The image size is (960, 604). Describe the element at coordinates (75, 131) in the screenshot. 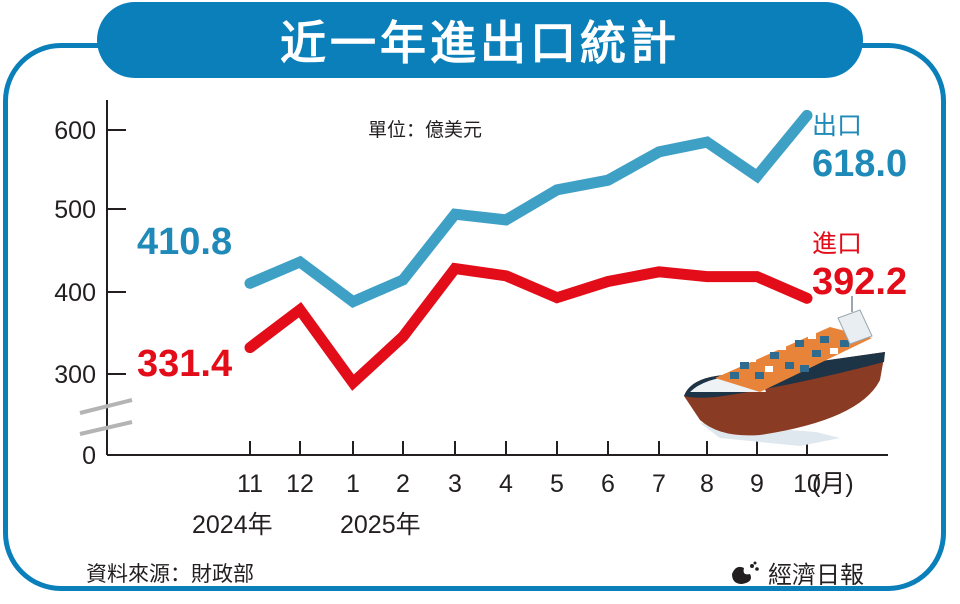

I see `y-tick-label: 600` at that location.